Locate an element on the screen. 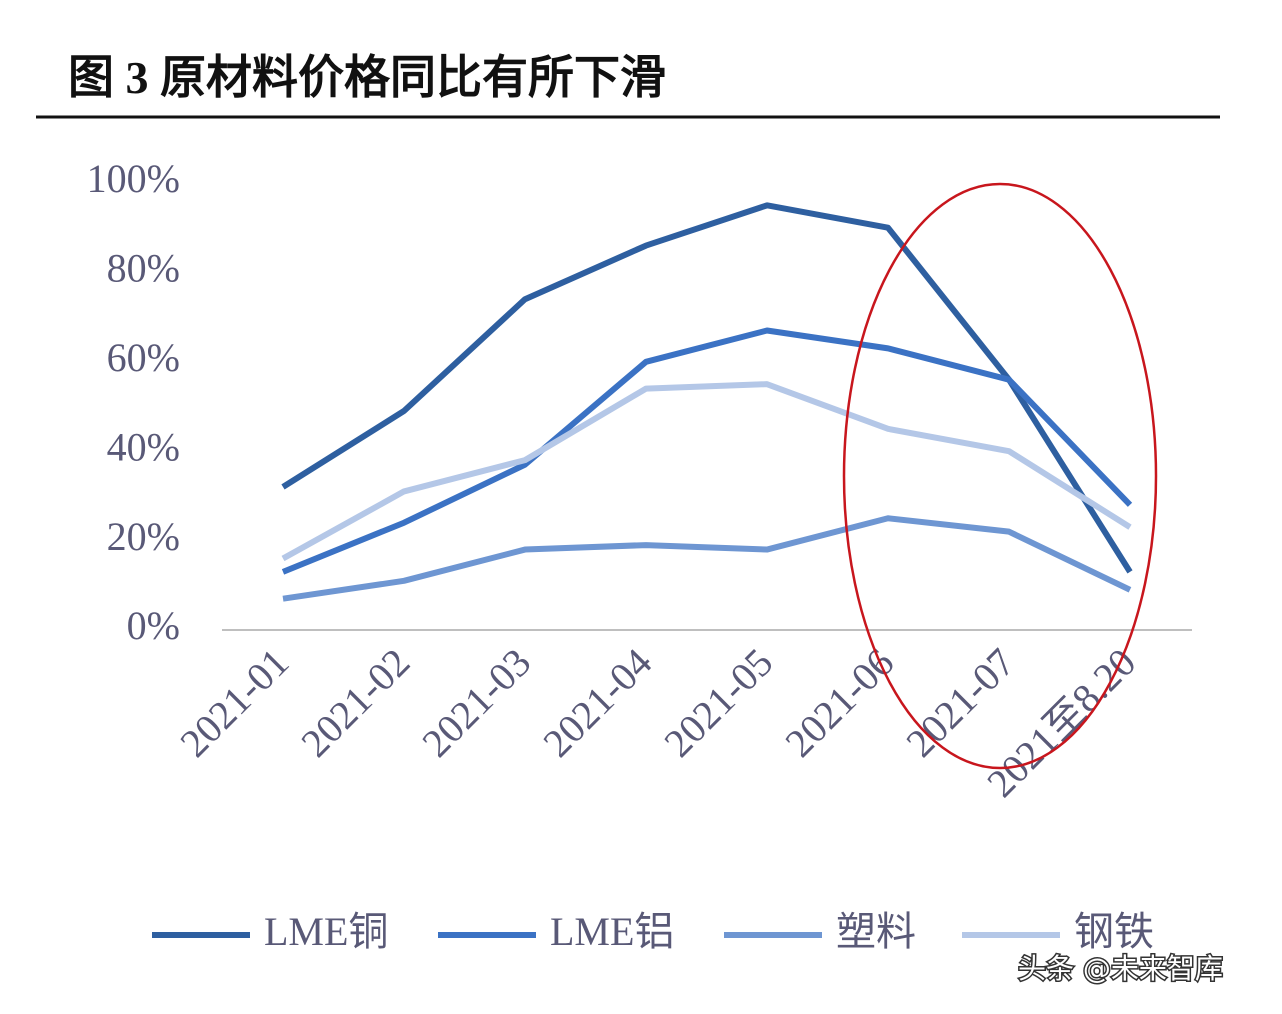 The image size is (1282, 1014). watermark: 头条 @未来智库 is located at coordinates (1120, 968).